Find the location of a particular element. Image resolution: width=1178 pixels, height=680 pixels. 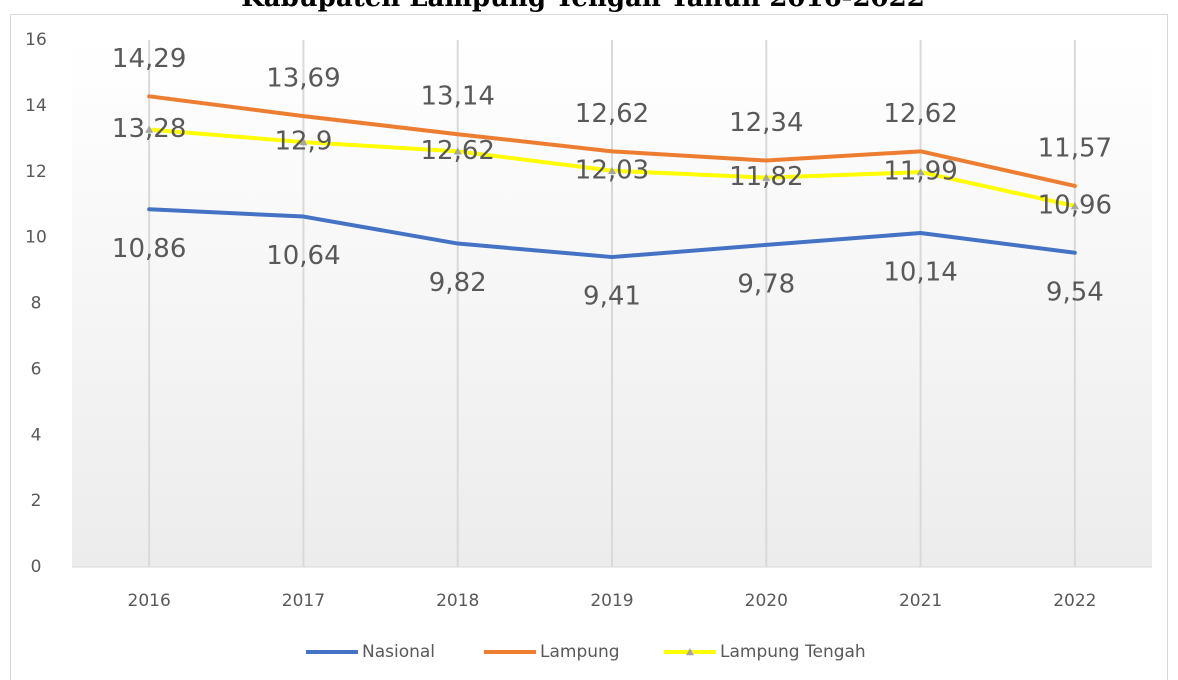

legend-label: Lampung Tengah is located at coordinates (793, 652).